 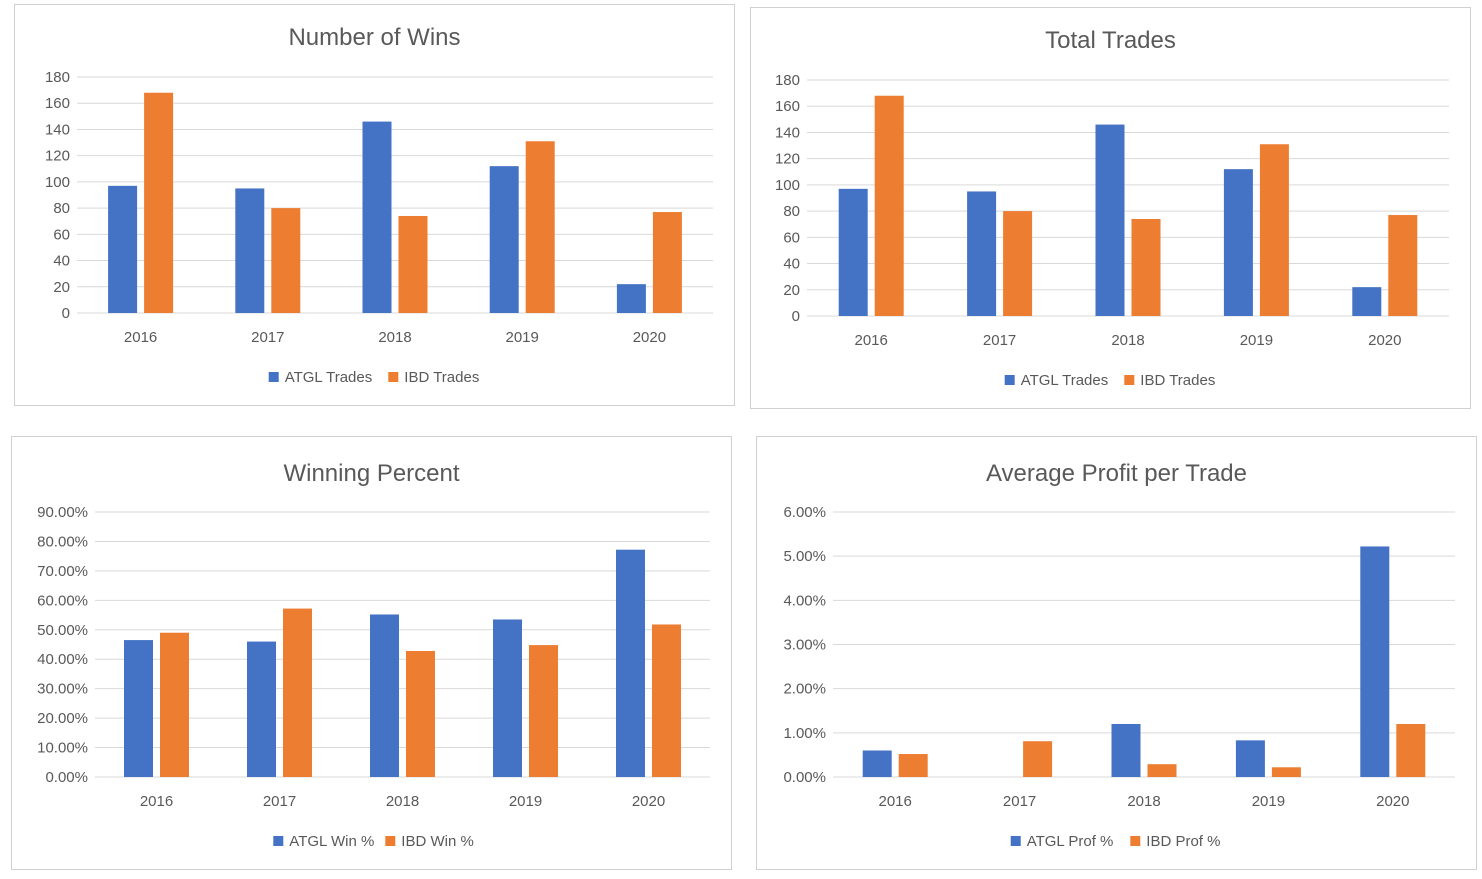 What do you see at coordinates (796, 316) in the screenshot?
I see `y-tick-label: 0` at bounding box center [796, 316].